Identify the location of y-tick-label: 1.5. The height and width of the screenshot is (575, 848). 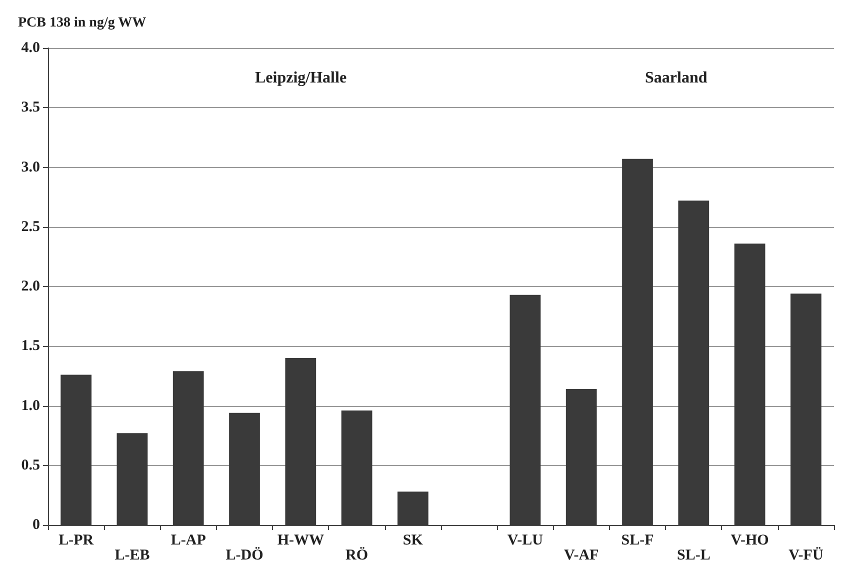
(30, 346).